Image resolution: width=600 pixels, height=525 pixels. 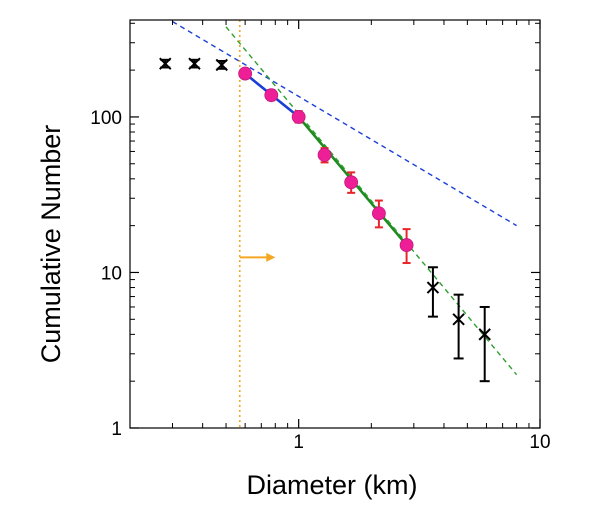 I want to click on threshold-arrow-head, so click(x=271, y=257).